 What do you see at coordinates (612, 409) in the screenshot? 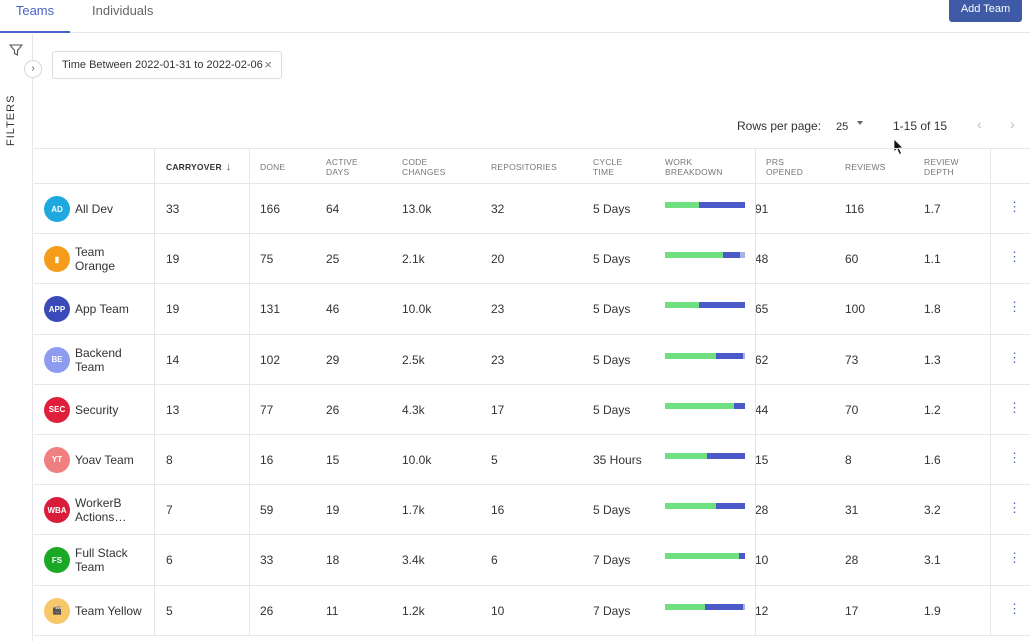
I see `cycle-time-cell: 5 Days` at bounding box center [612, 409].